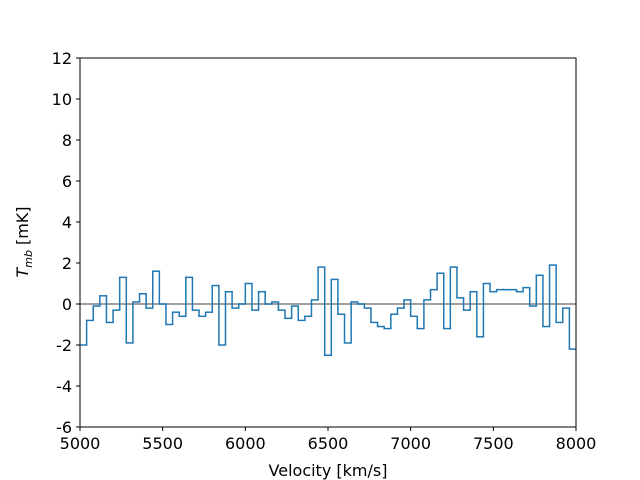 This screenshot has width=640, height=480. I want to click on x-tick-label: 5000, so click(80, 443).